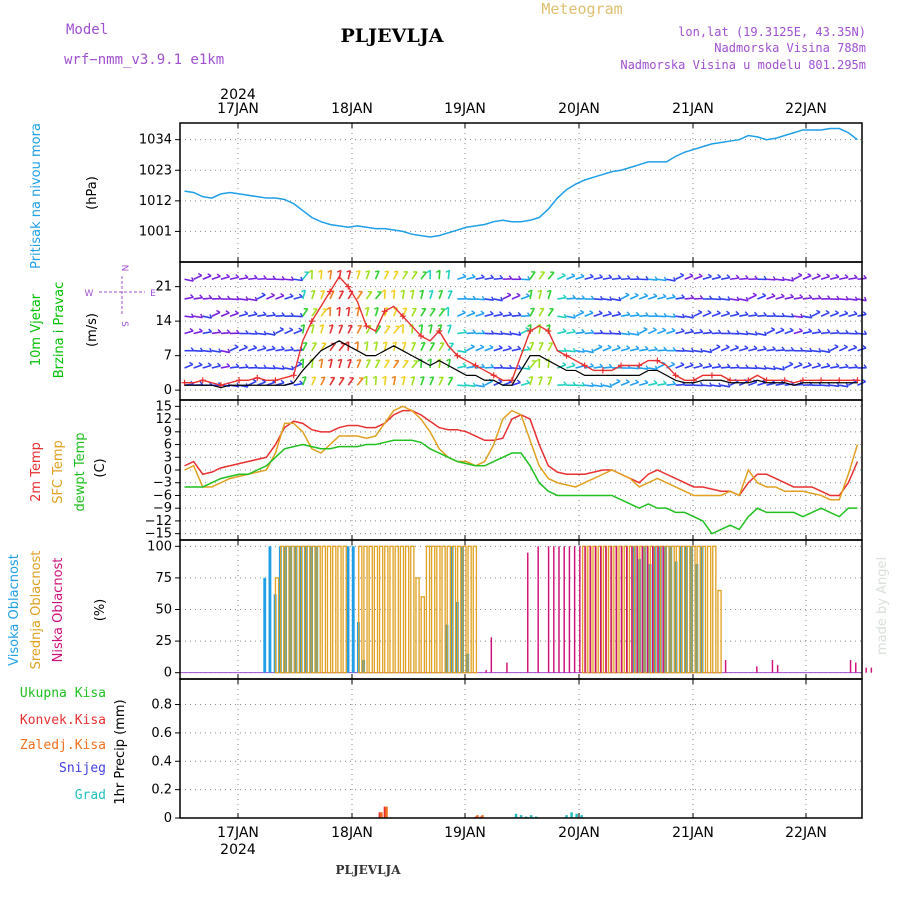  Describe the element at coordinates (806, 109) in the screenshot. I see `top-day-22JAN: 22JAN` at that location.